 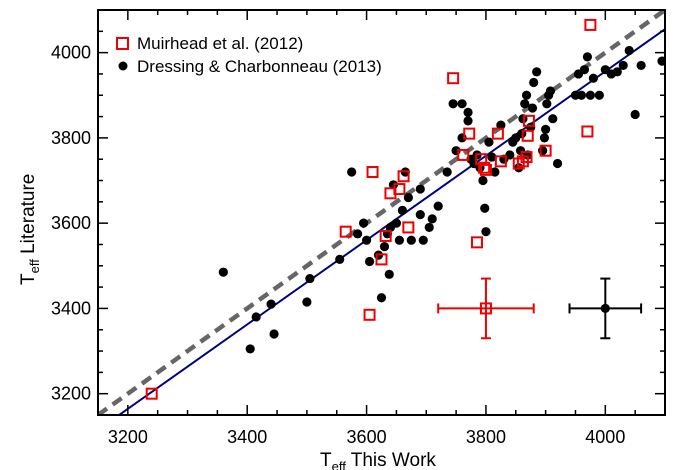 What do you see at coordinates (540, 308) in the screenshot?
I see `error-bars` at bounding box center [540, 308].